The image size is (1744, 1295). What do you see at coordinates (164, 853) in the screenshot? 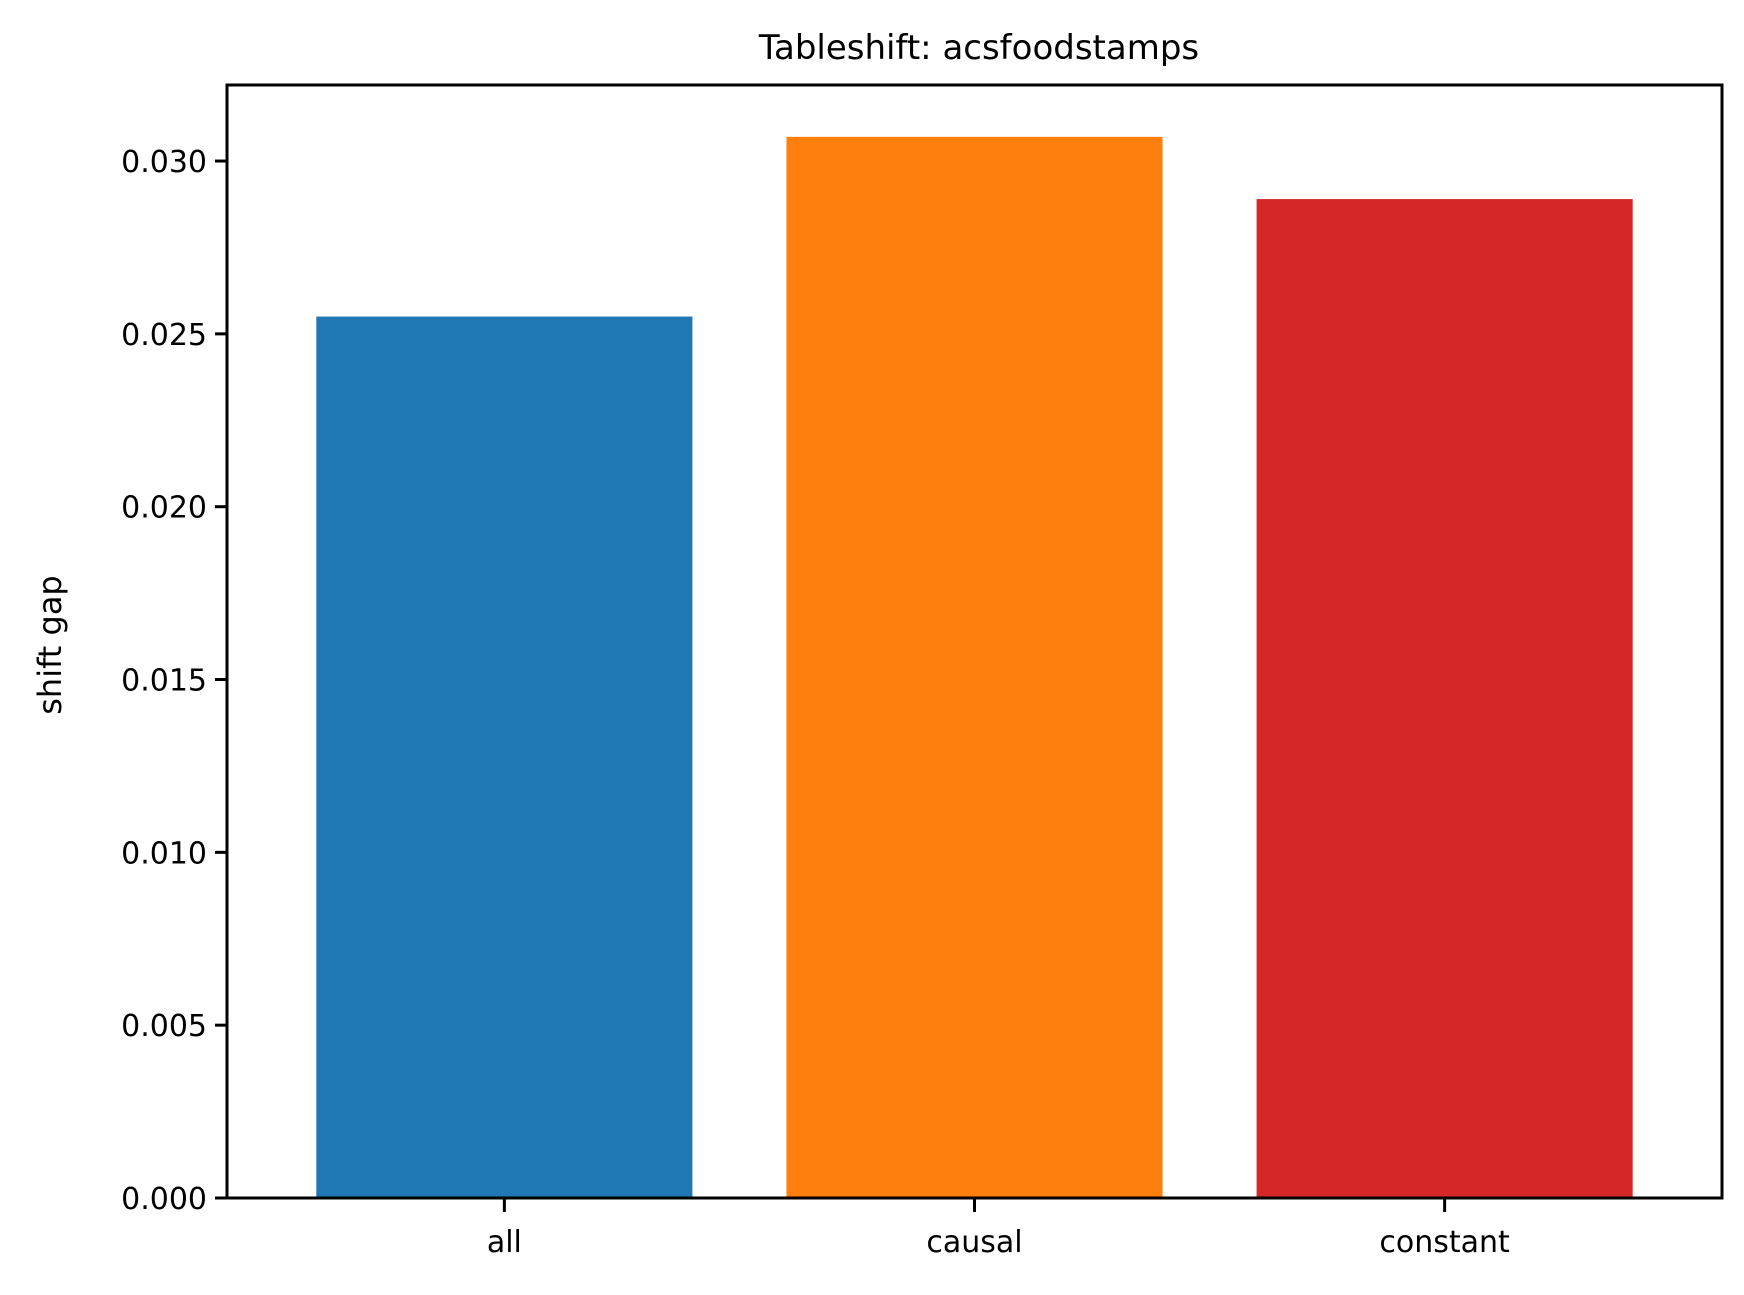
I see `y-tick-label: 0.010` at bounding box center [164, 853].